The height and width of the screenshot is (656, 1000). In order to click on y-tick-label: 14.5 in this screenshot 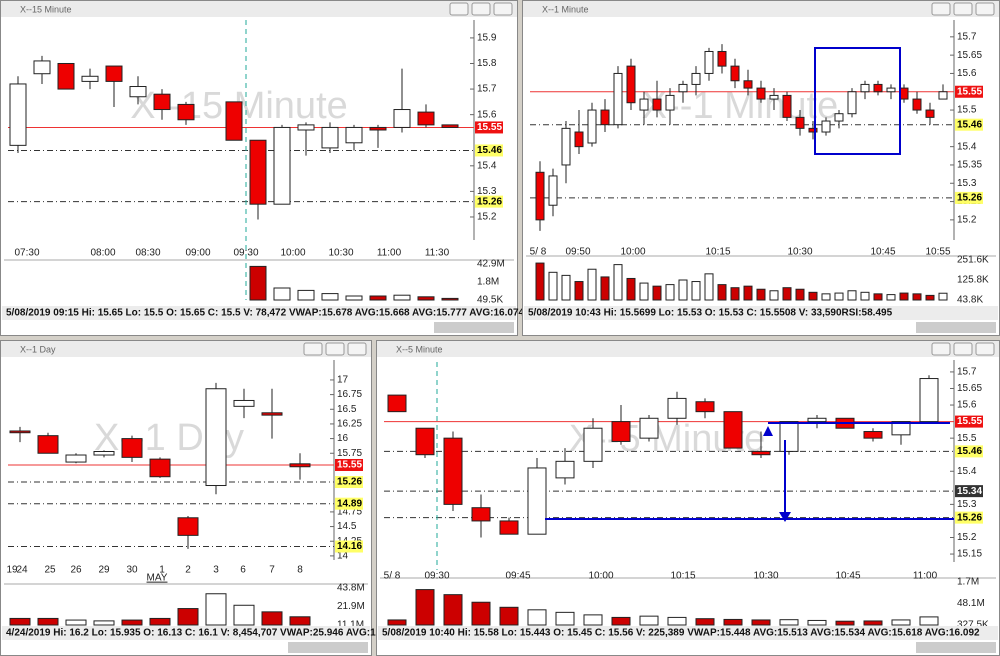, I will do `click(347, 526)`.